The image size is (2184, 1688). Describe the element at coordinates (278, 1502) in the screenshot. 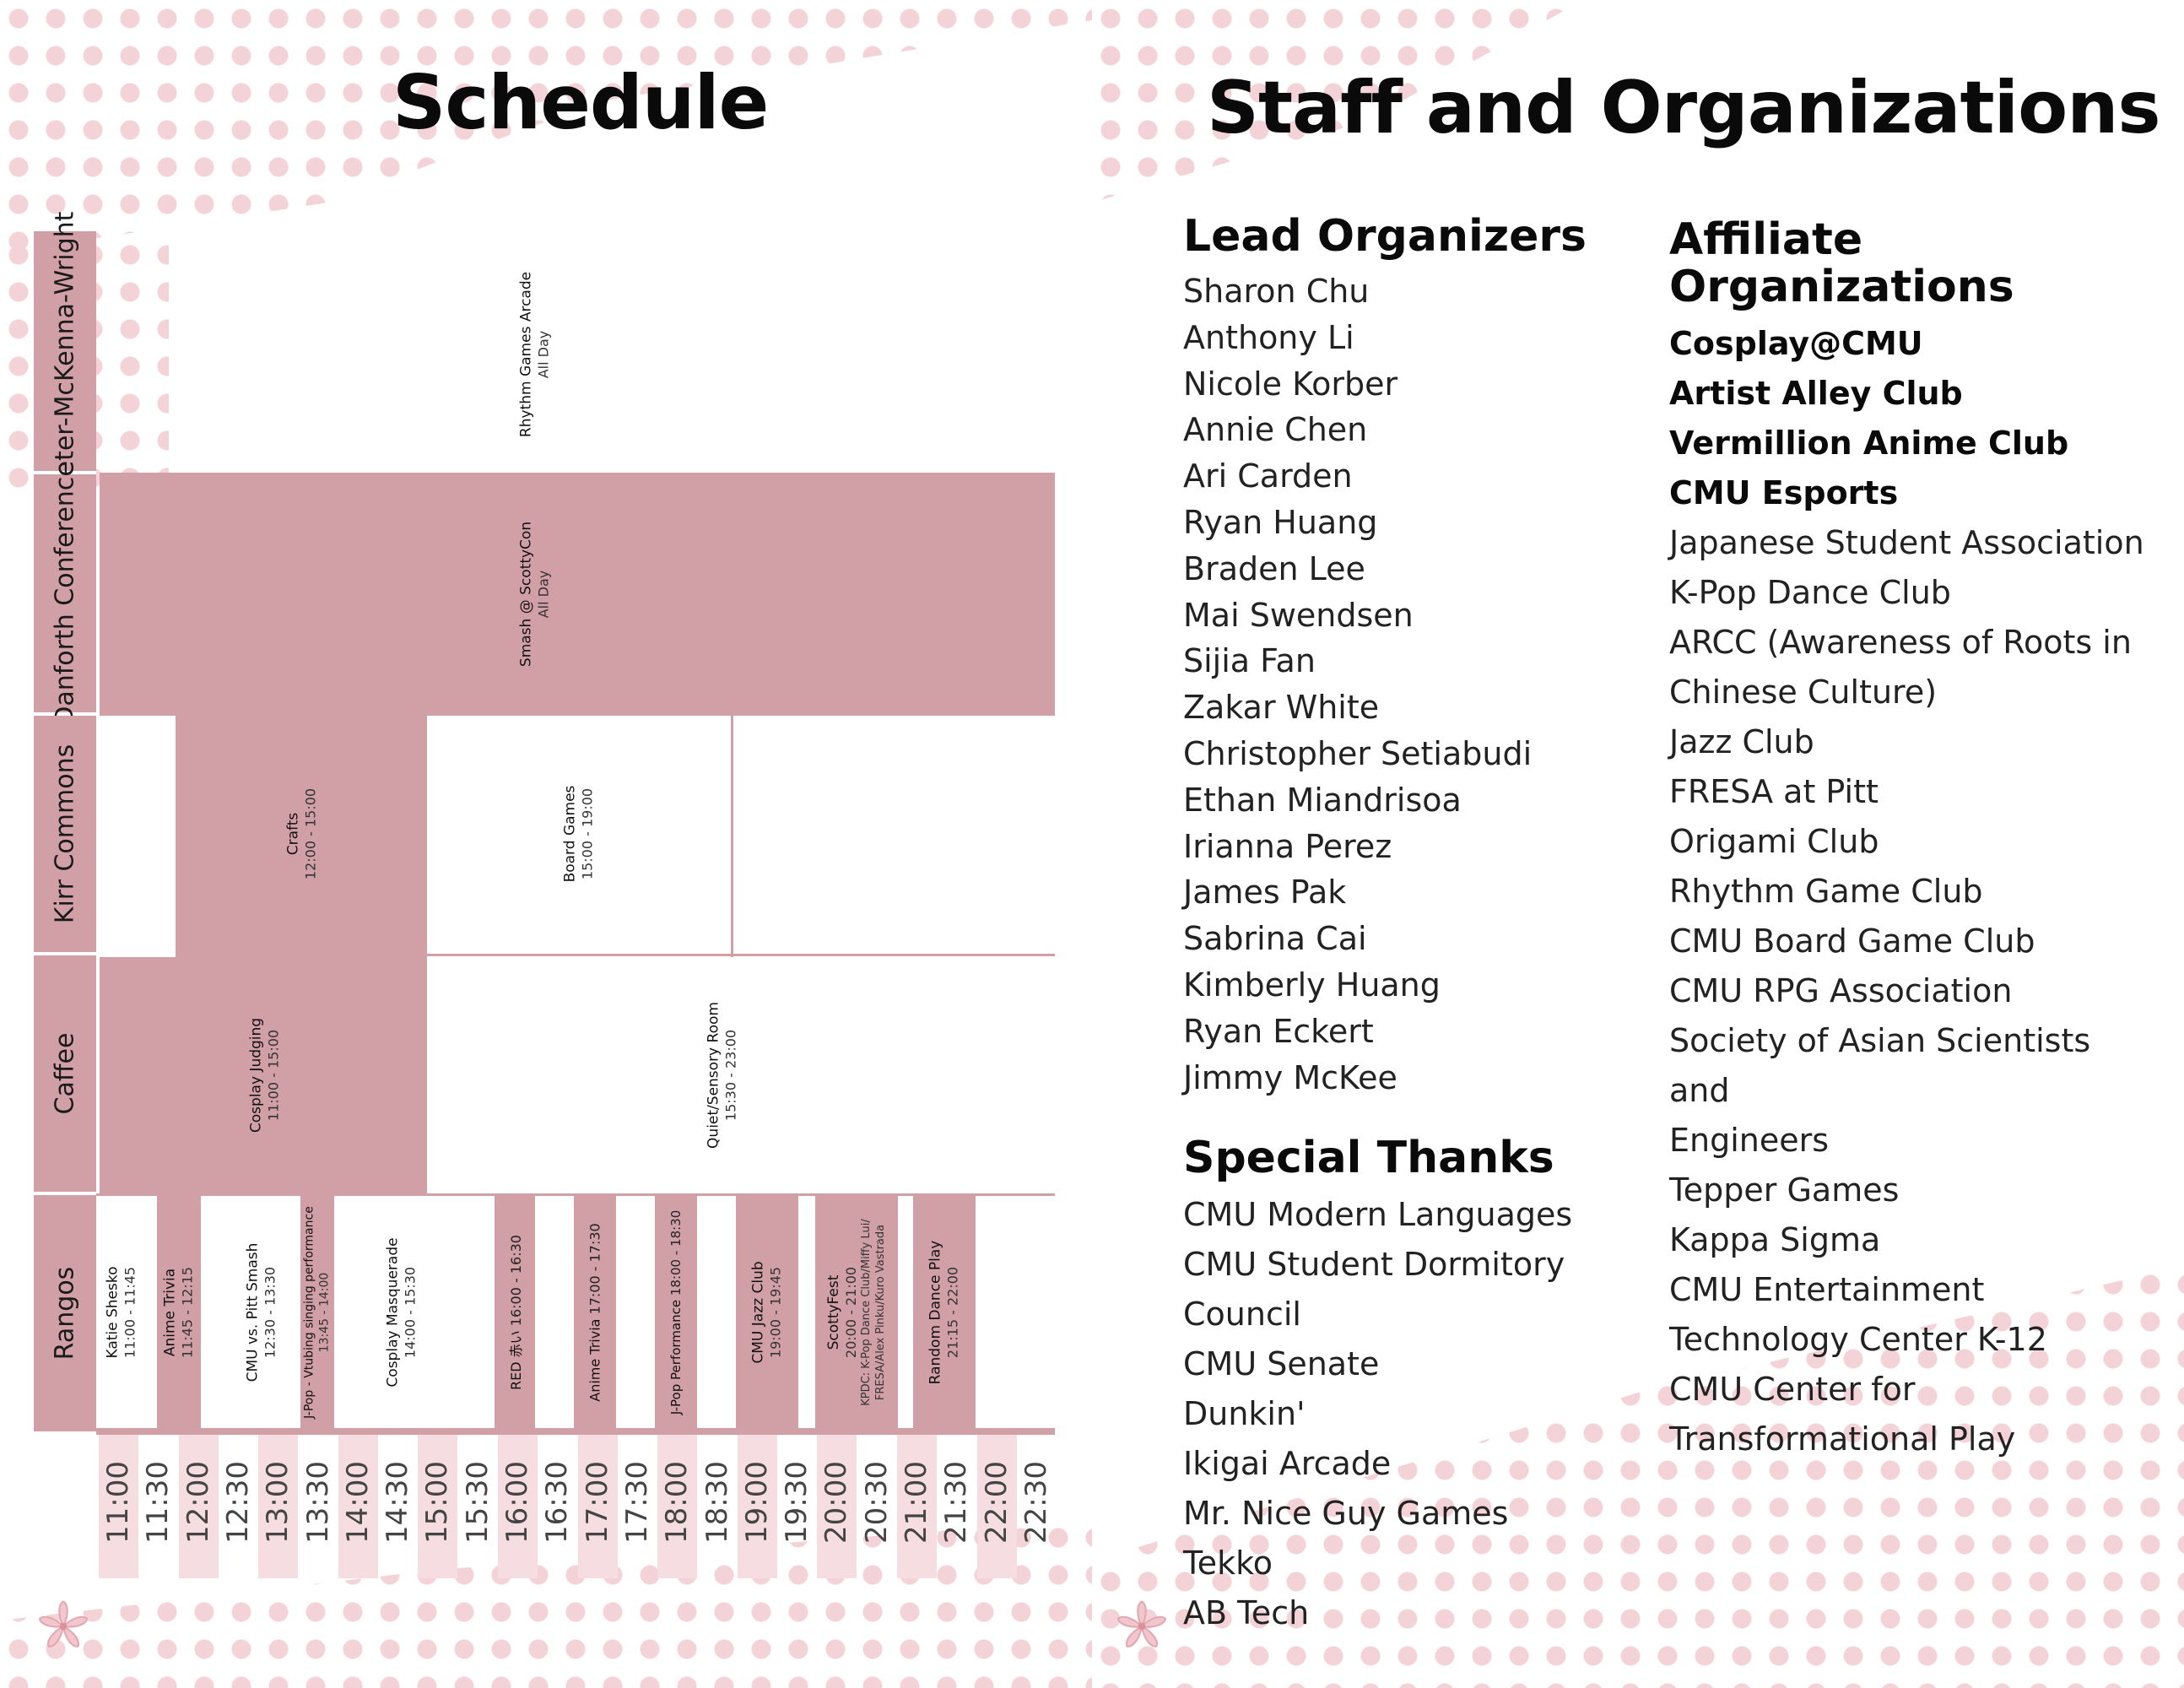

I see `time-label: 13:00` at that location.